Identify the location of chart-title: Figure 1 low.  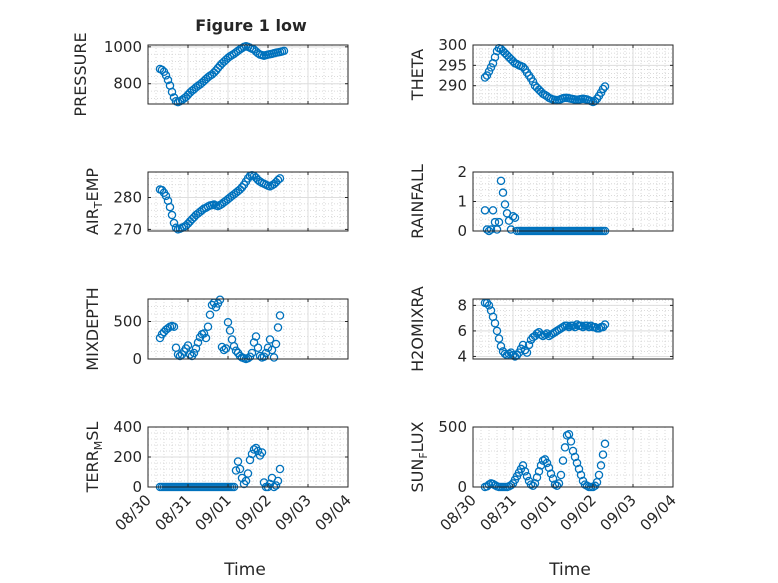
(251, 25).